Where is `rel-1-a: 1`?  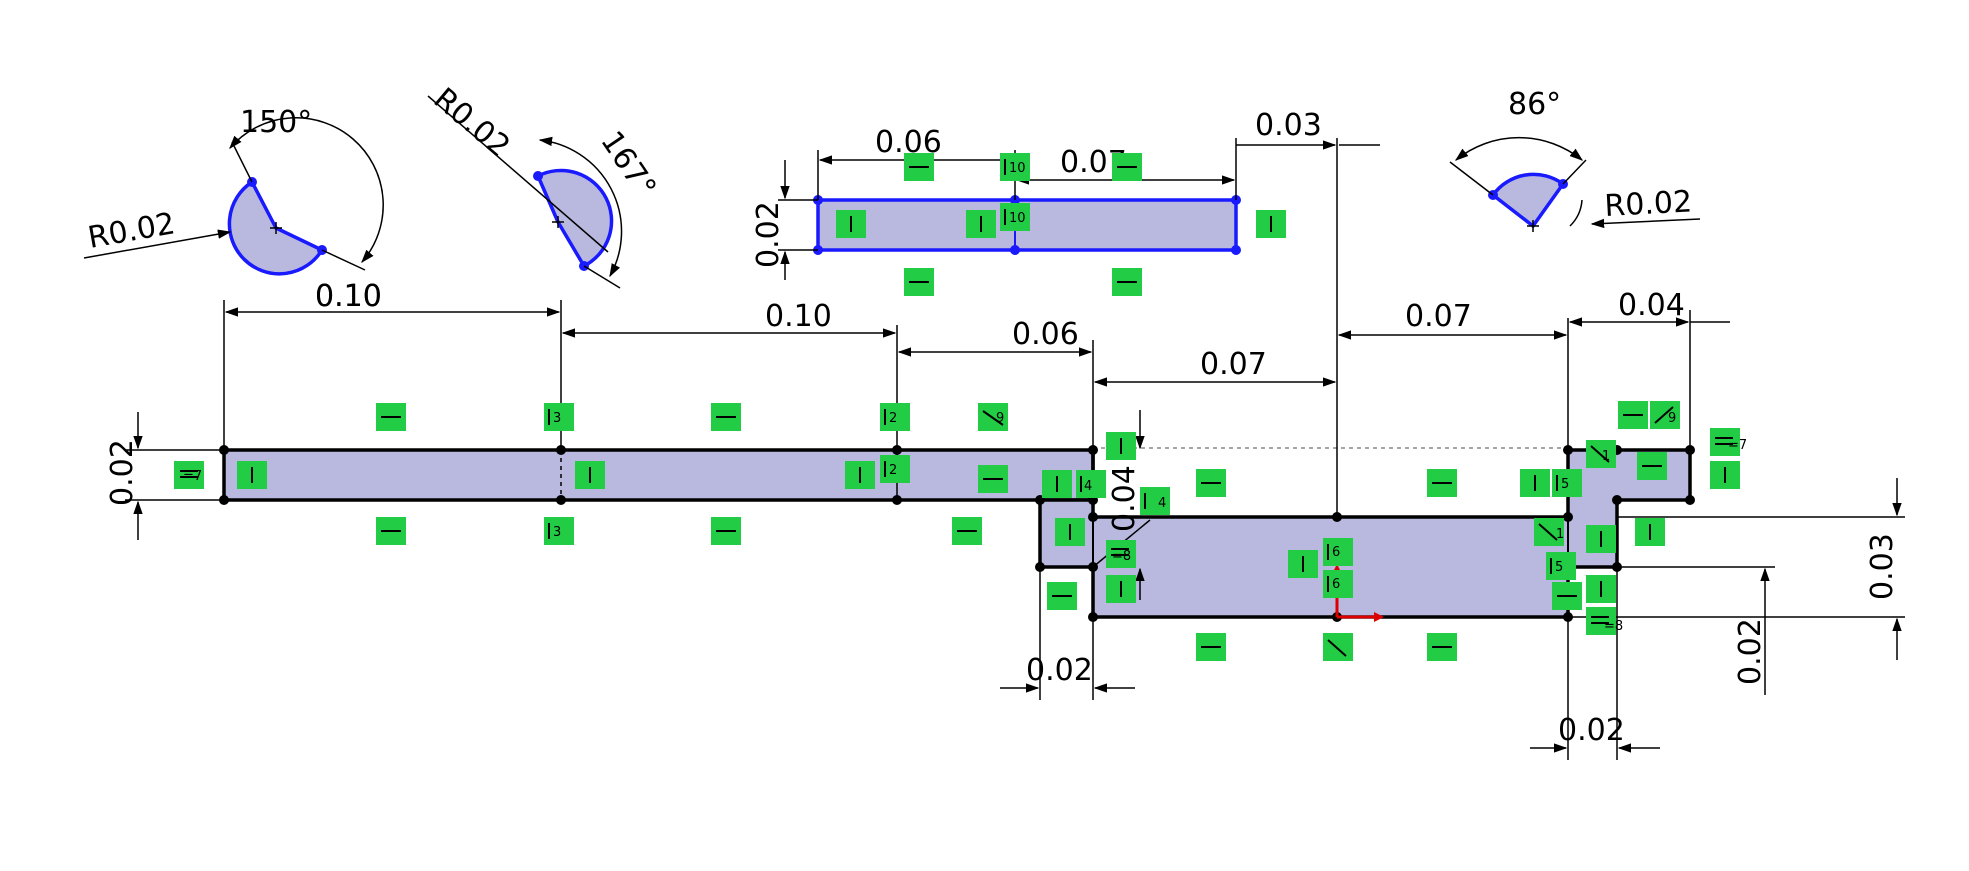 rel-1-a: 1 is located at coordinates (1606, 456).